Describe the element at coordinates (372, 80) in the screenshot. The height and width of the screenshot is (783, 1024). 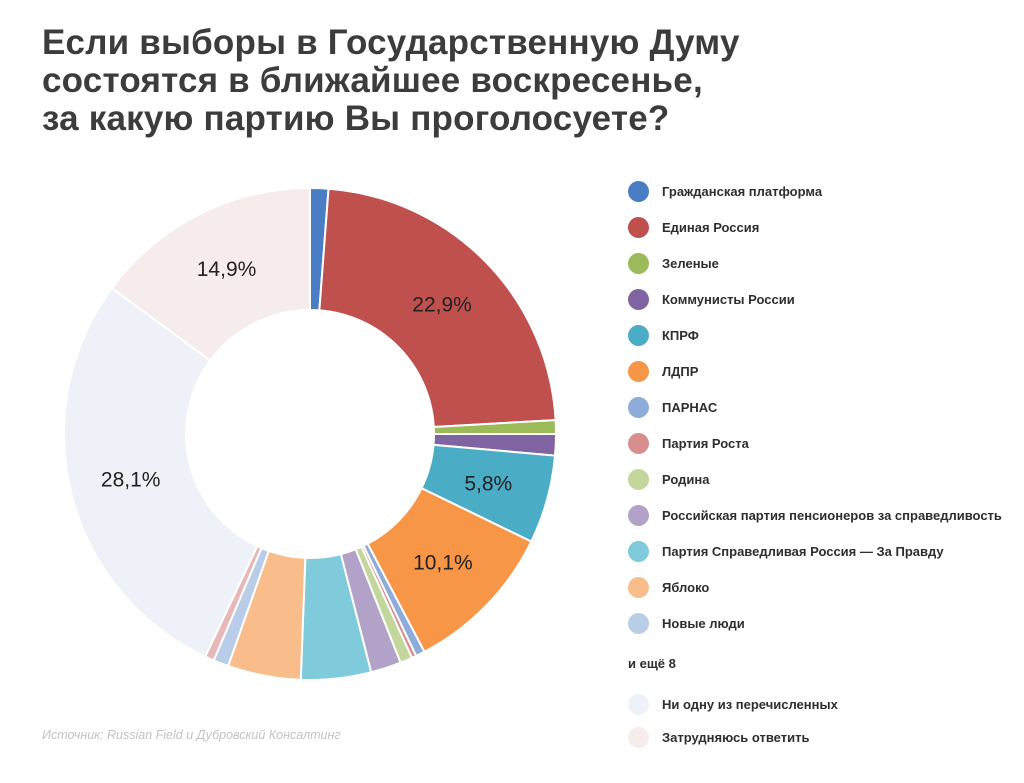
I see `title-line-2: состоятся в ближайшее воскресенье,` at that location.